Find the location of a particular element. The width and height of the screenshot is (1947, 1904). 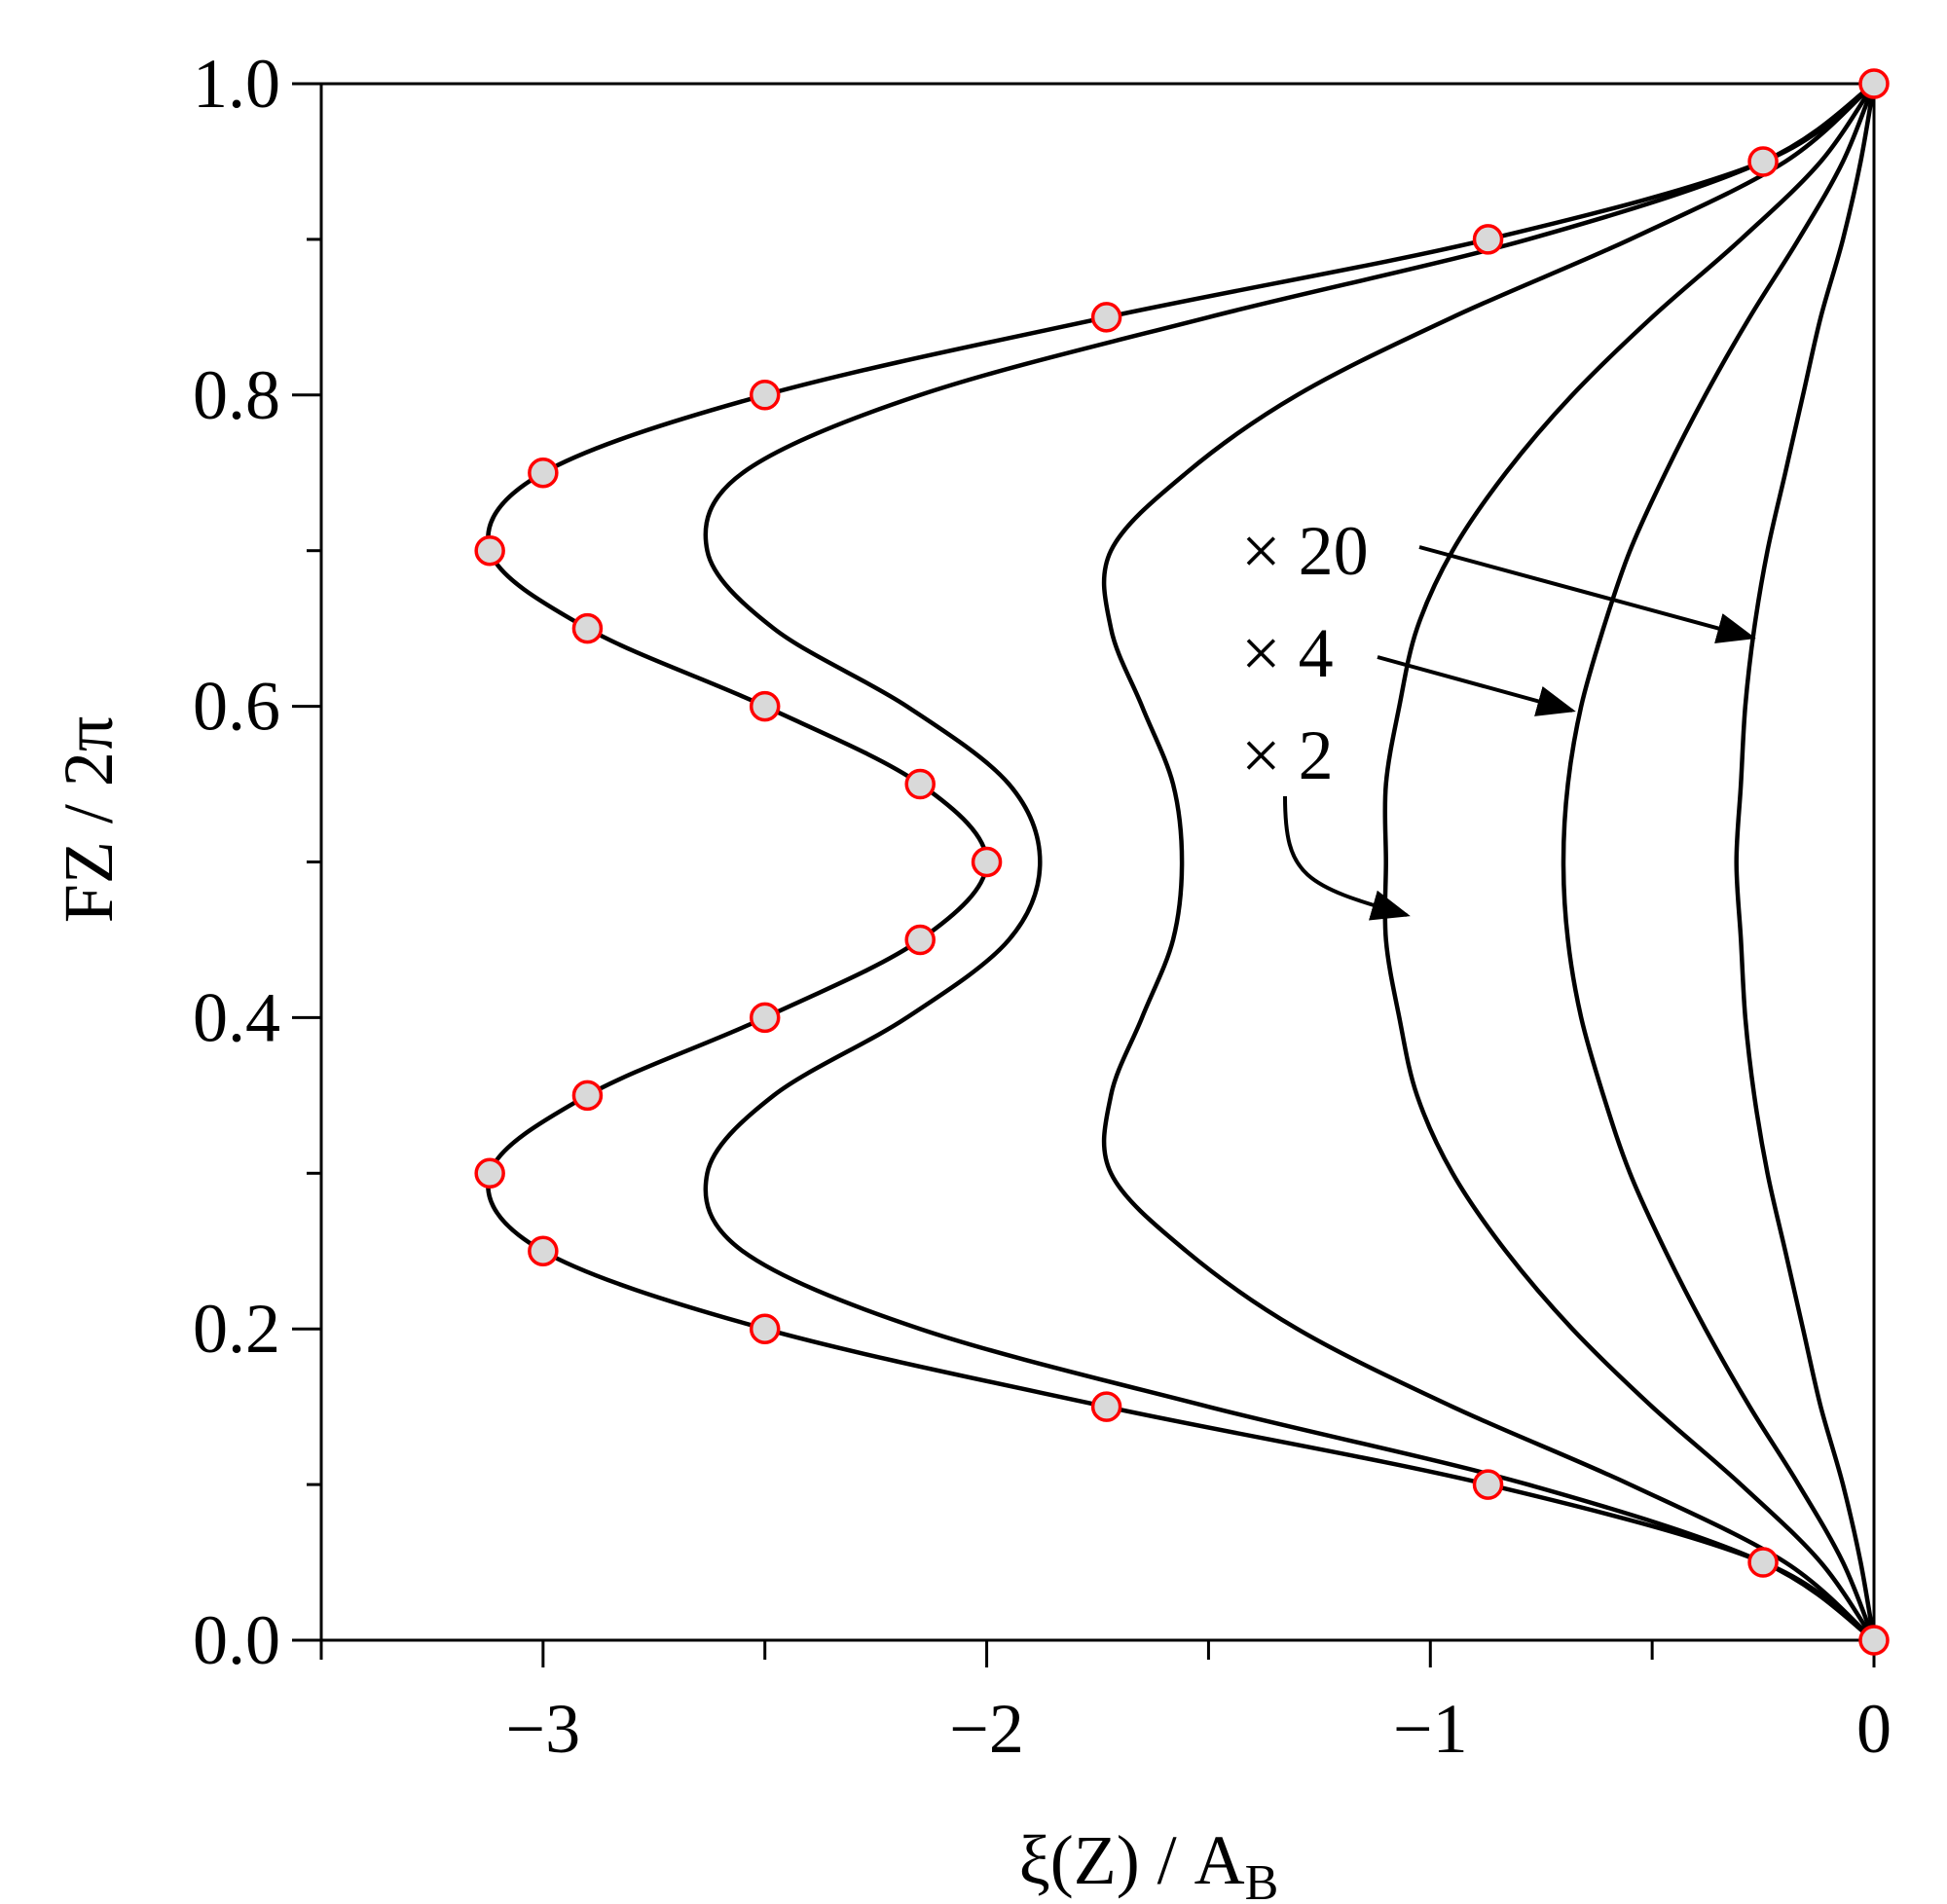

x-tick-label: −1 is located at coordinates (1430, 1729).